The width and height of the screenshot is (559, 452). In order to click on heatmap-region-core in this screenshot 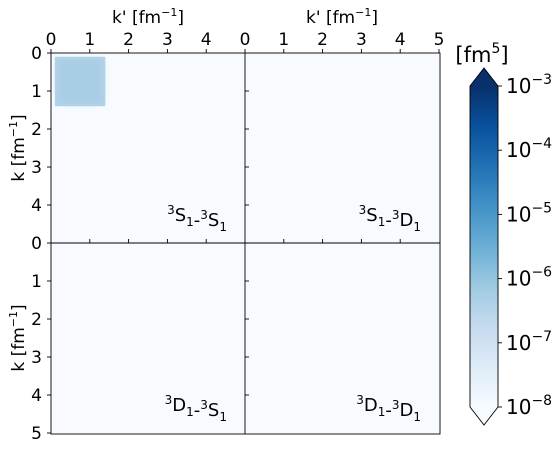, I will do `click(80, 81)`.